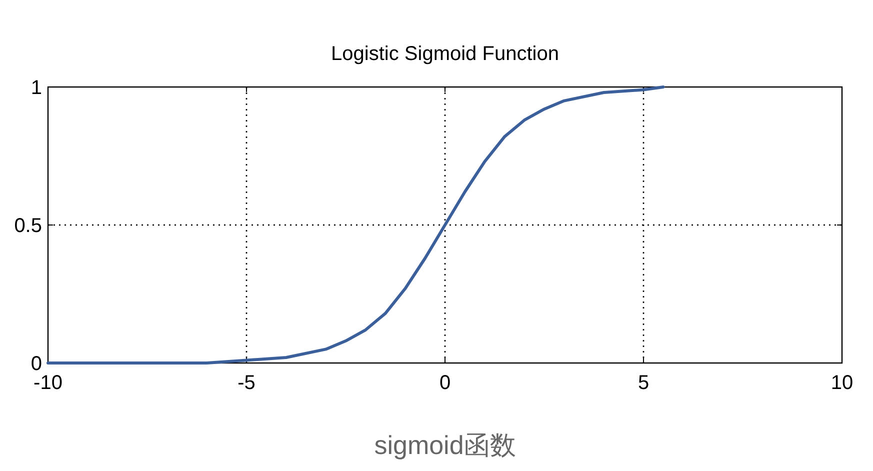 Image resolution: width=873 pixels, height=471 pixels. What do you see at coordinates (445, 54) in the screenshot?
I see `chart-title: Logistic Sigmoid Function` at bounding box center [445, 54].